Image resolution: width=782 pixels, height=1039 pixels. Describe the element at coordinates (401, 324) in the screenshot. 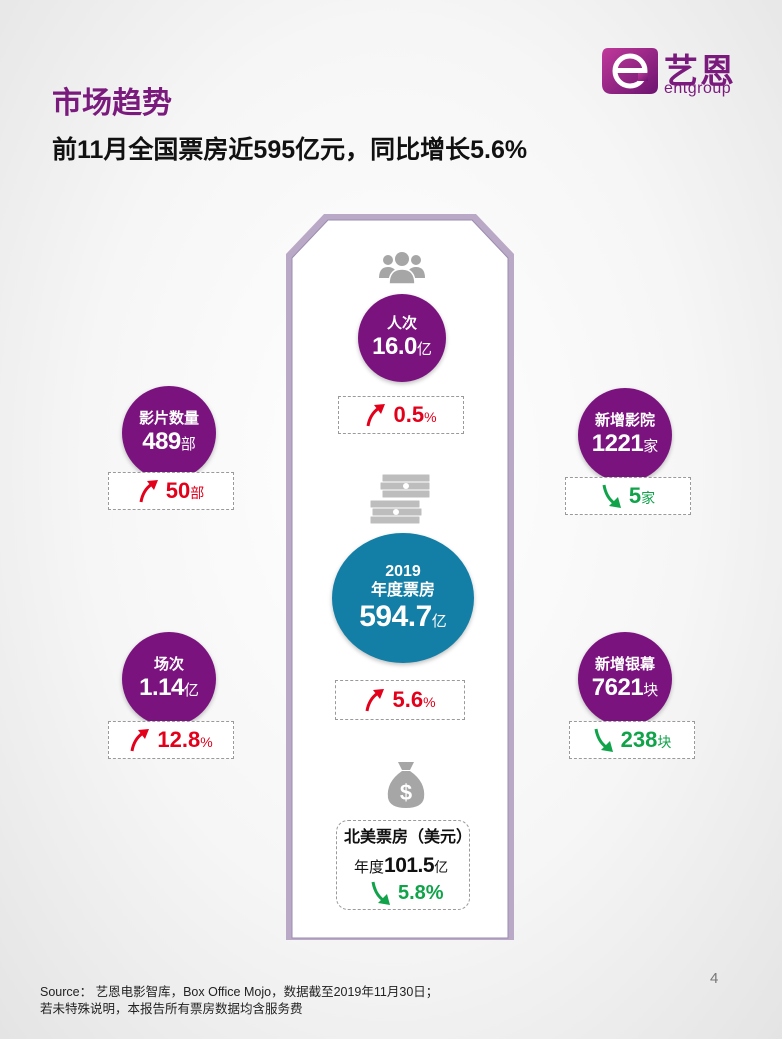

I see `admissions-label: 人次` at that location.